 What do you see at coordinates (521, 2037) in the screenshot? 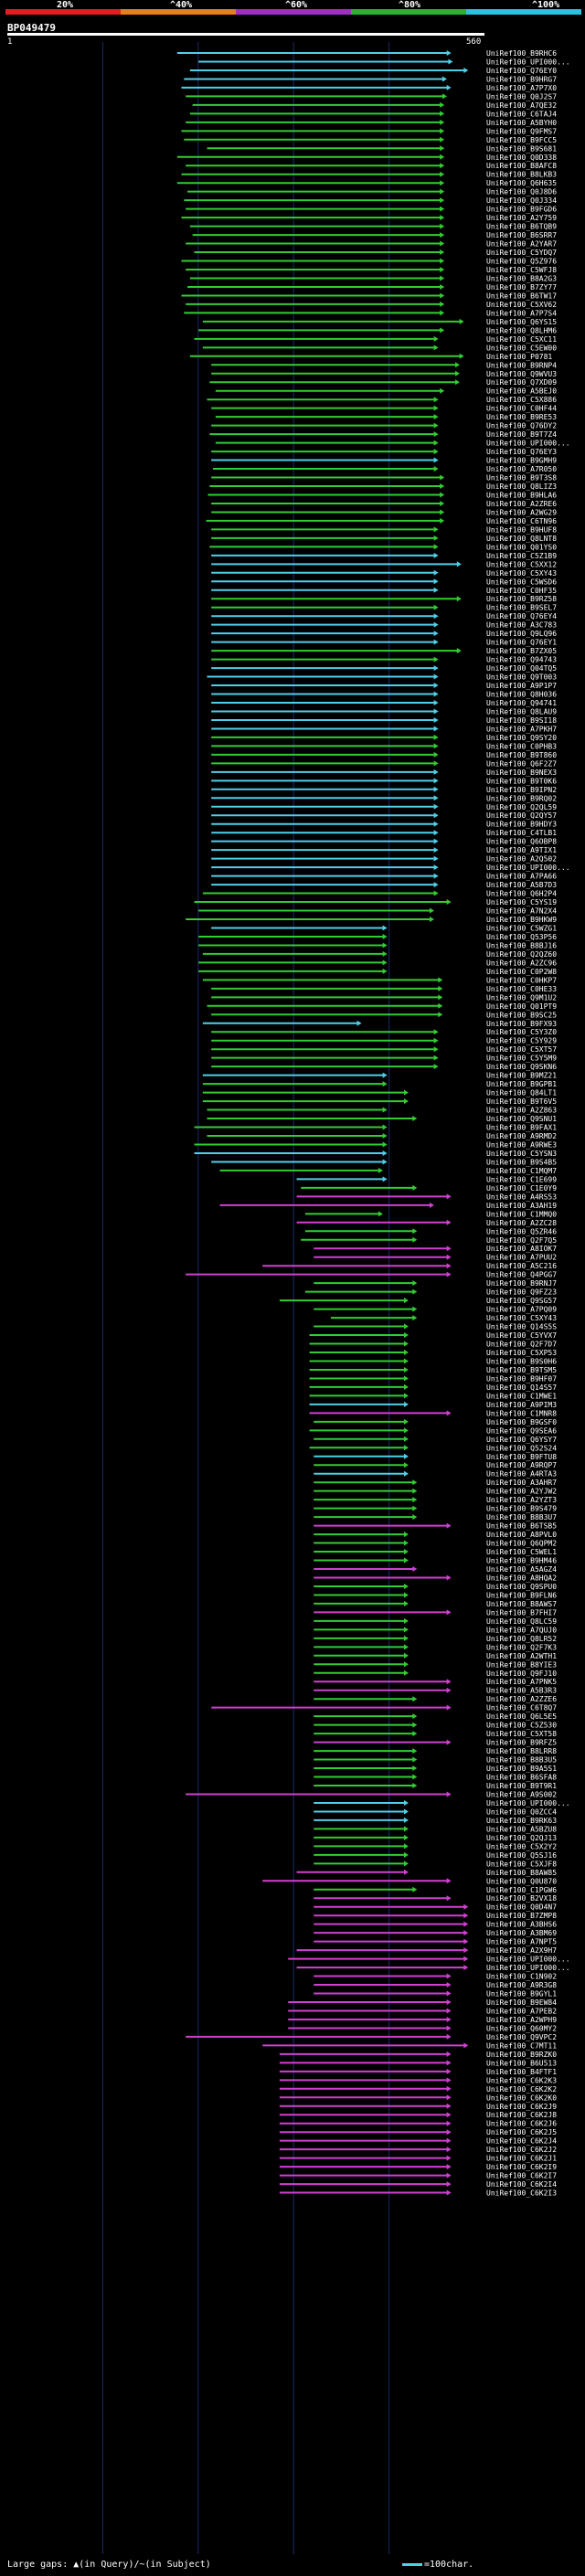
I see `hit-label: UniRef100_Q9VPC2` at bounding box center [521, 2037].